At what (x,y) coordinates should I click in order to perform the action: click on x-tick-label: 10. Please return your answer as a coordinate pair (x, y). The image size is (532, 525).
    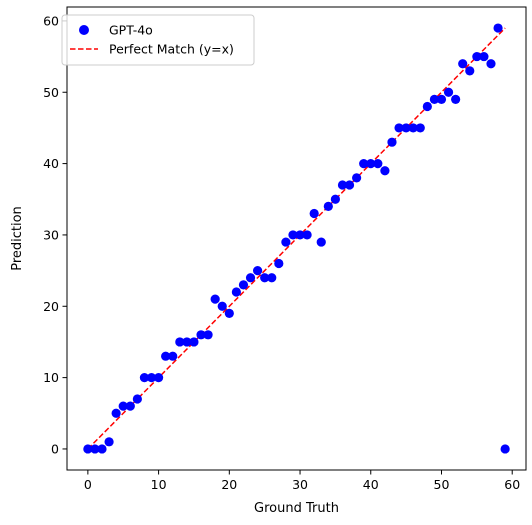
    Looking at the image, I should click on (159, 484).